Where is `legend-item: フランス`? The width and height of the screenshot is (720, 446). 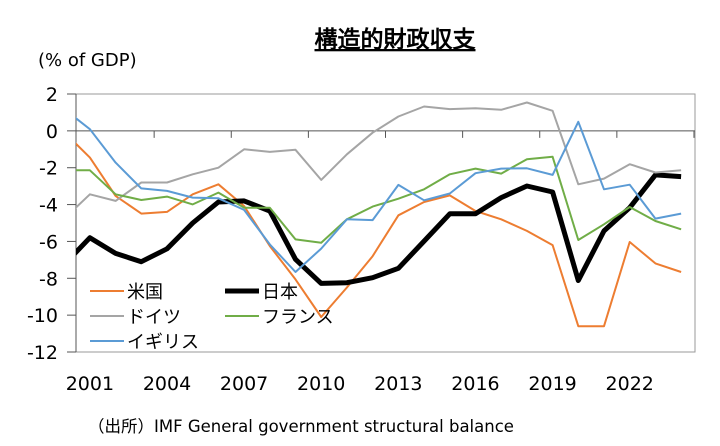
legend-item: フランス is located at coordinates (279, 317).